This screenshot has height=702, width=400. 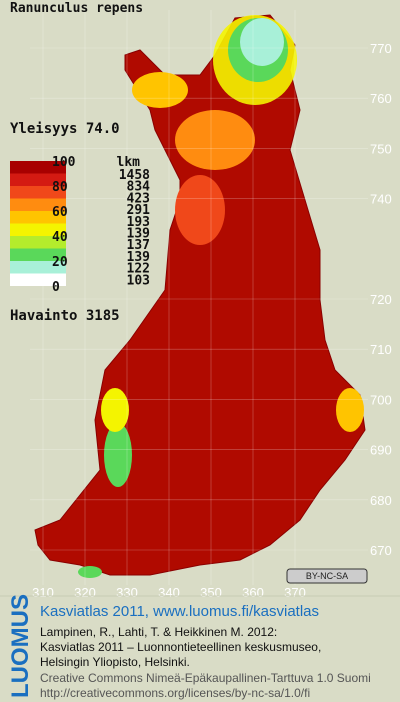 What do you see at coordinates (127, 592) in the screenshot?
I see `x-grid-label: 330` at bounding box center [127, 592].